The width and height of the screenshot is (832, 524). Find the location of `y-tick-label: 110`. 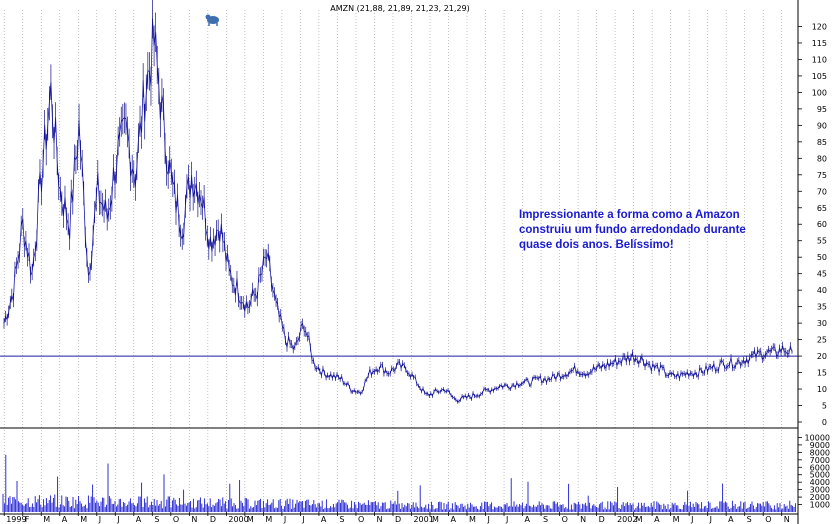

y-tick-label: 110 is located at coordinates (819, 59).